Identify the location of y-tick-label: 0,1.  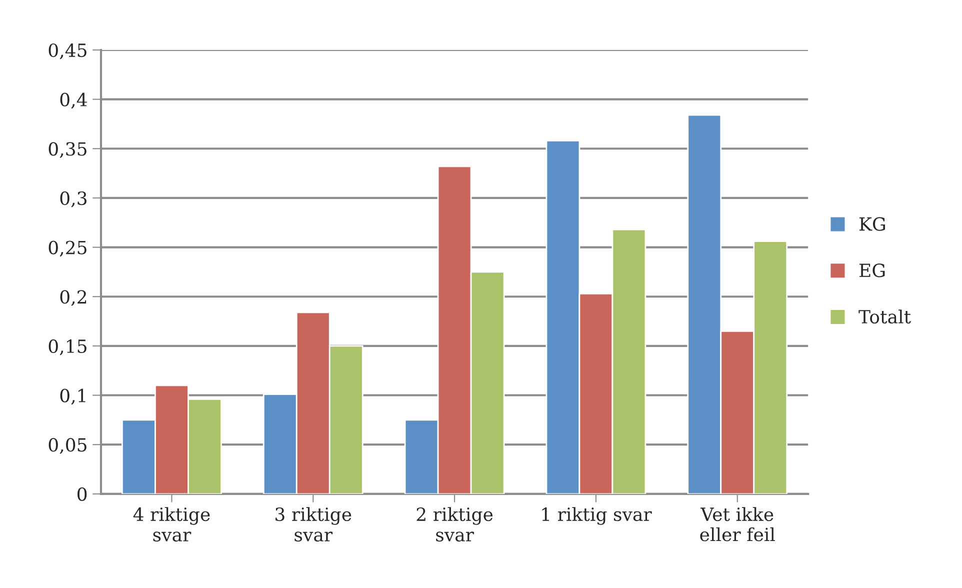
(73, 396).